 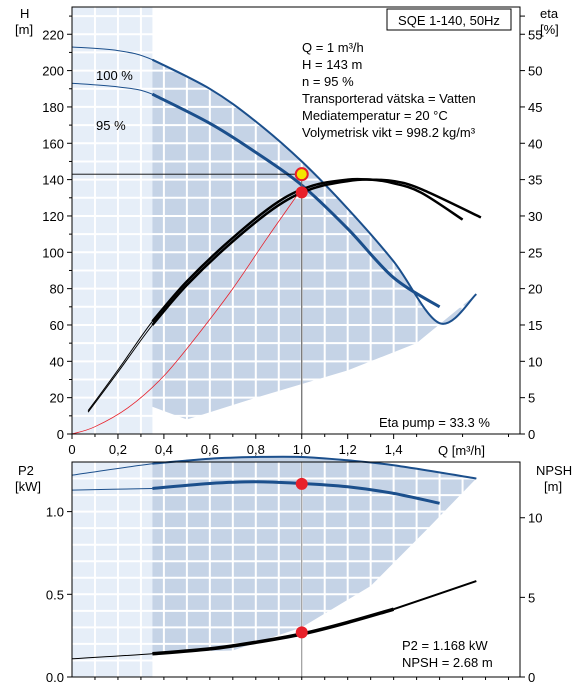 What do you see at coordinates (57, 325) in the screenshot?
I see `h-tick-label: 60` at bounding box center [57, 325].